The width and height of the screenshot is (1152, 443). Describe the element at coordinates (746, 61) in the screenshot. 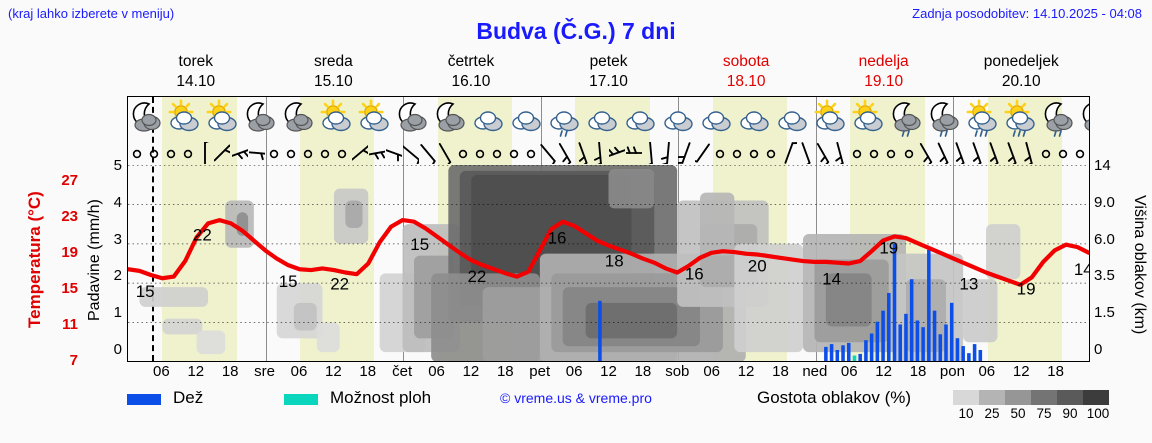

I see `day-name: sobota` at that location.